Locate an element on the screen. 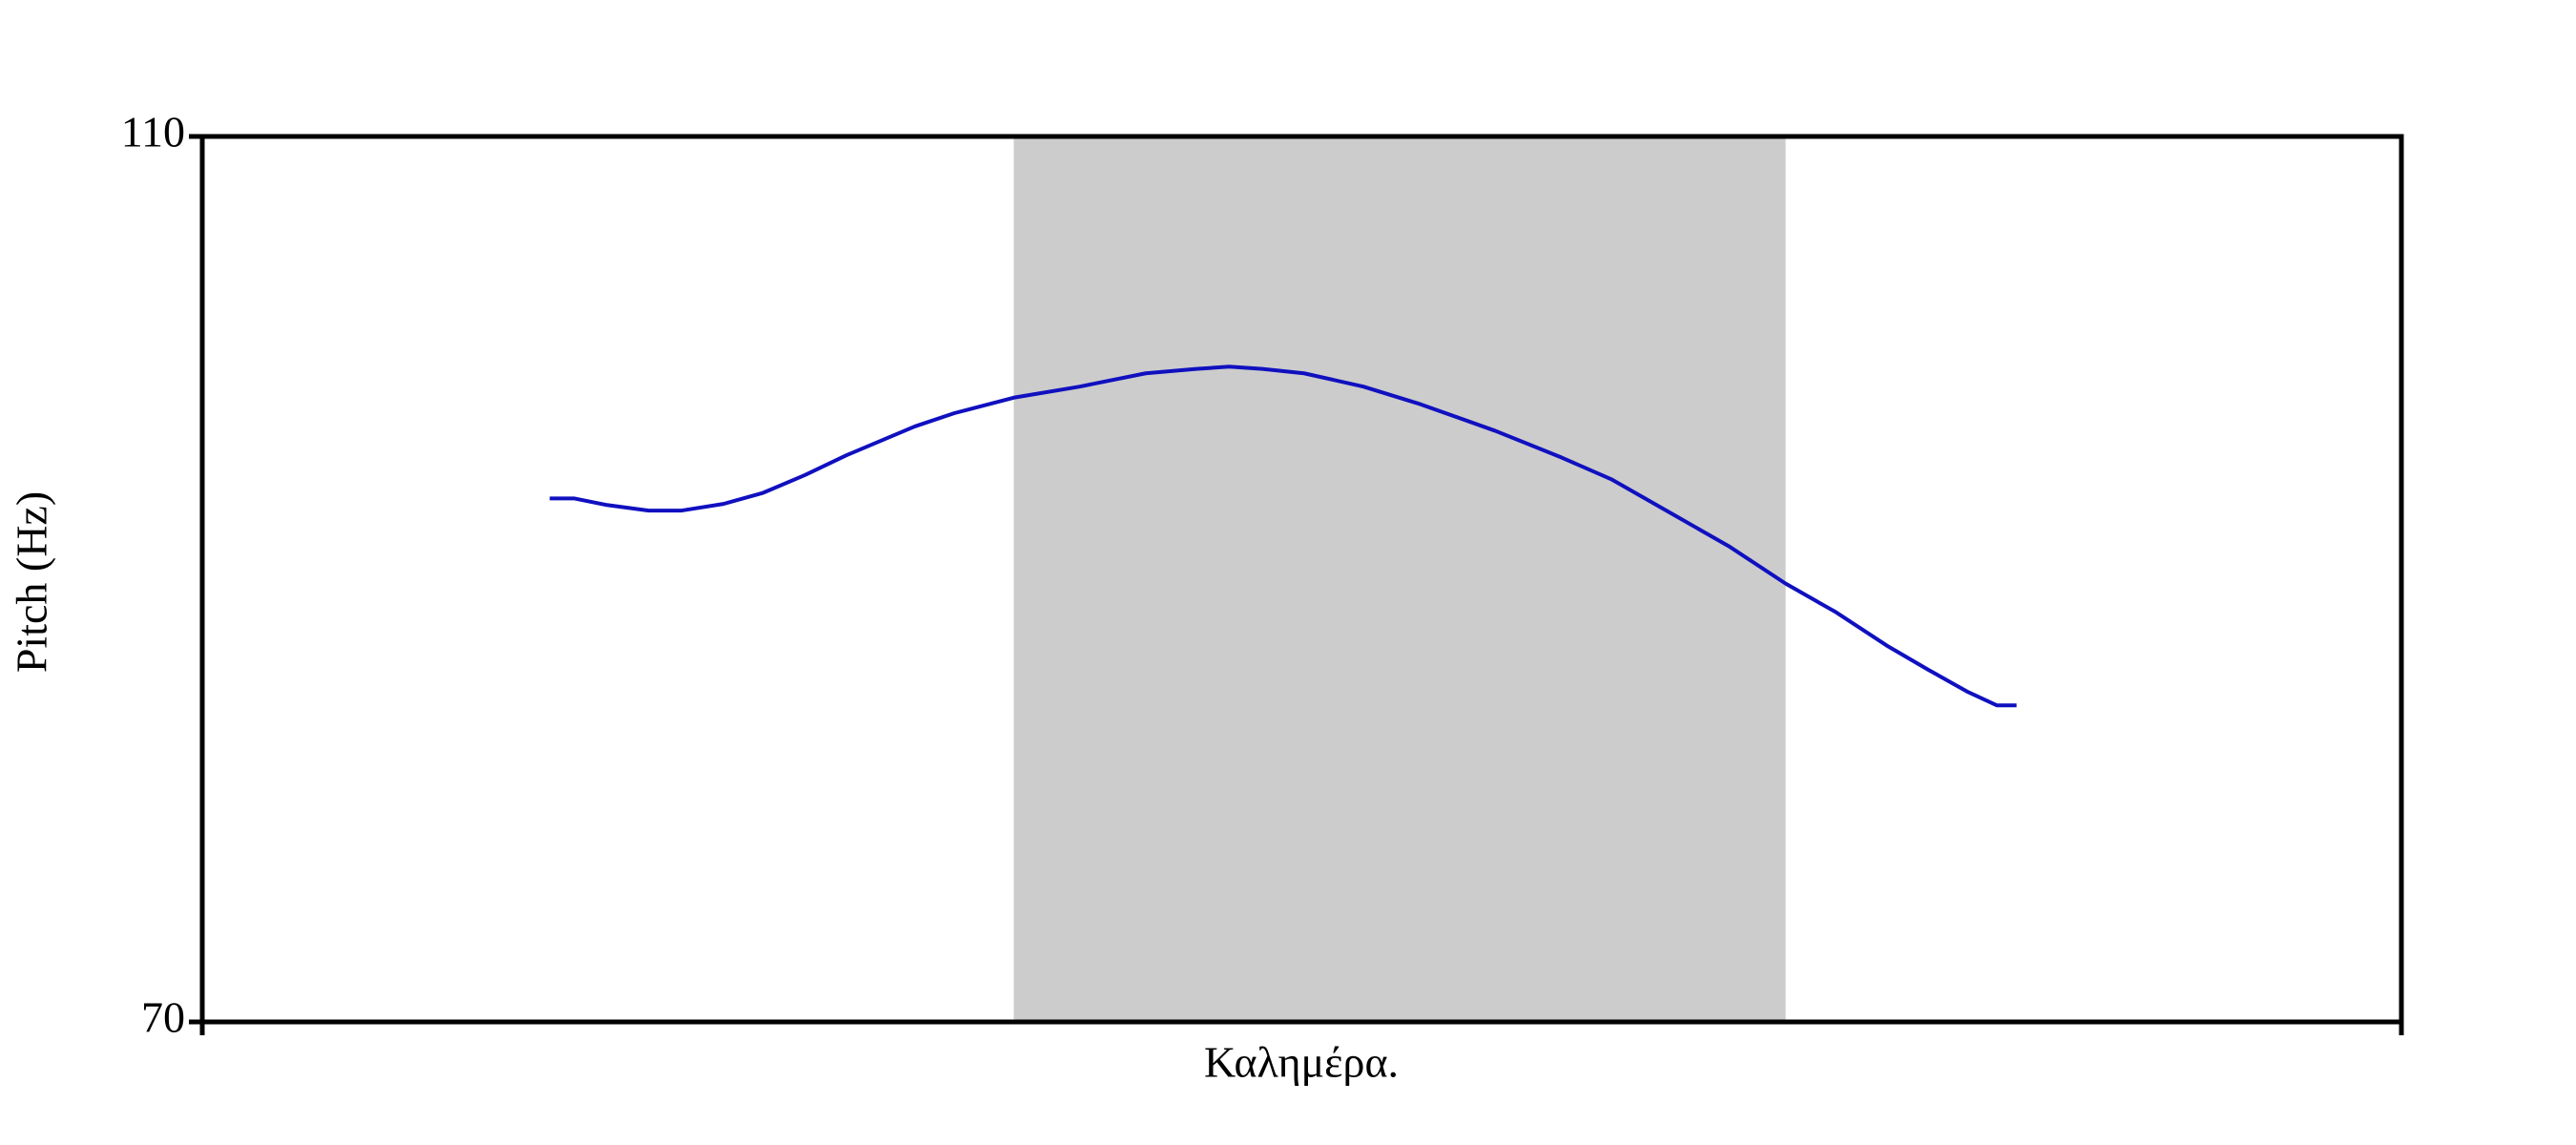 Image resolution: width=2576 pixels, height=1145 pixels. y-tick-label: 110 is located at coordinates (153, 132).